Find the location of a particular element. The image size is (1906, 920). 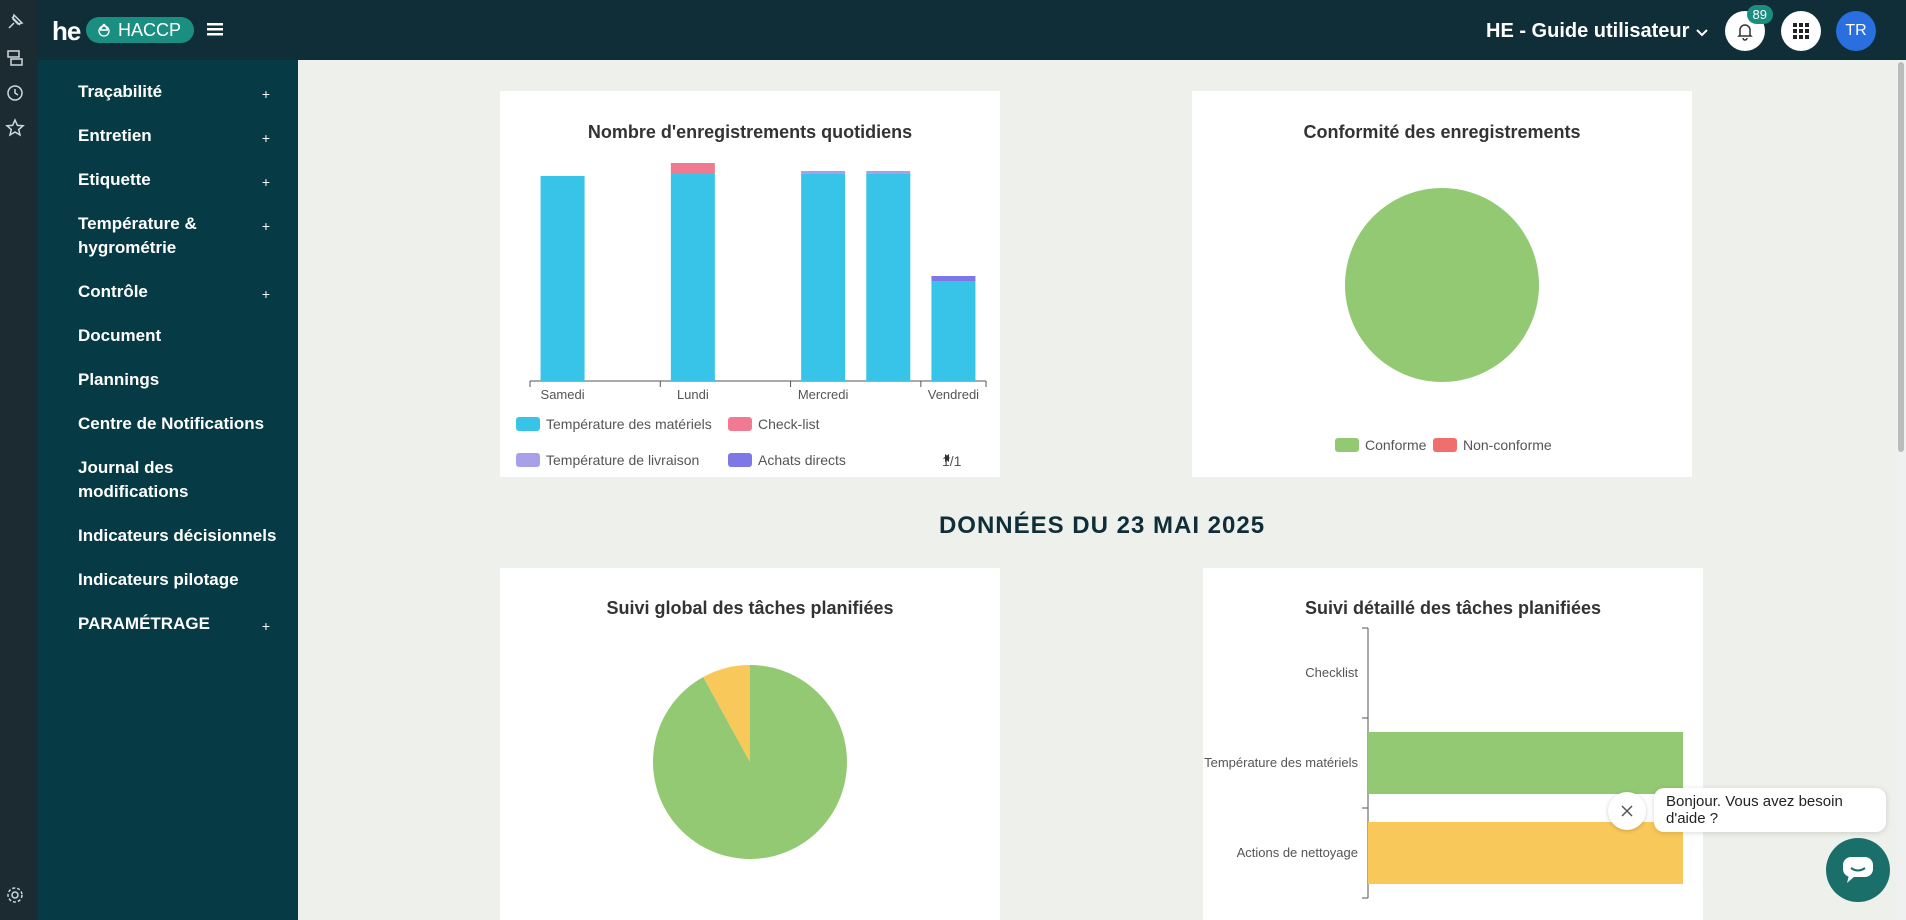

legend-item: Conforme is located at coordinates (1380, 445).